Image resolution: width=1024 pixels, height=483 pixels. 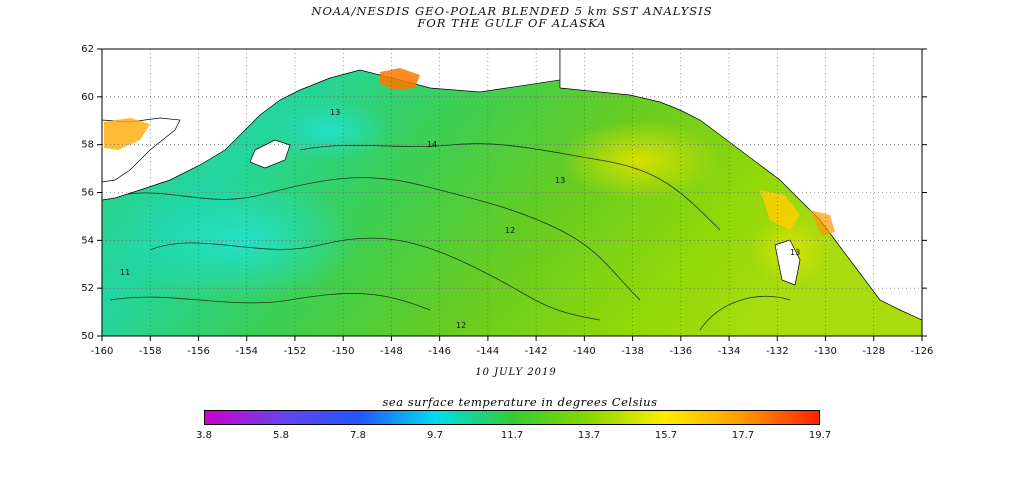 What do you see at coordinates (666, 435) in the screenshot?
I see `colorbar-tick-label: 15.7` at bounding box center [666, 435].